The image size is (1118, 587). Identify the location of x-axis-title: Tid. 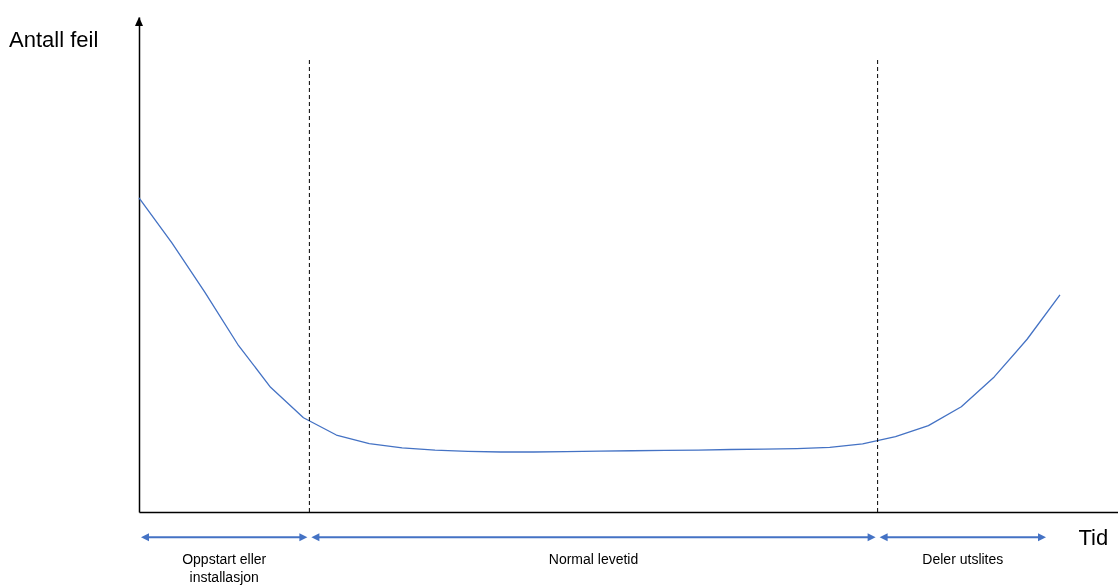
(1093, 537).